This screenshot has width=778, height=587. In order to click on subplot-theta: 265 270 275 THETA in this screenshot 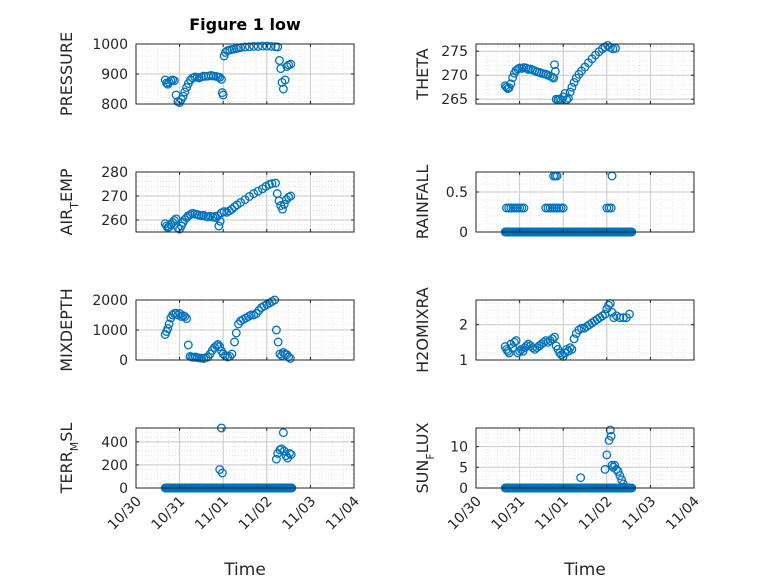, I will do `click(554, 74)`.